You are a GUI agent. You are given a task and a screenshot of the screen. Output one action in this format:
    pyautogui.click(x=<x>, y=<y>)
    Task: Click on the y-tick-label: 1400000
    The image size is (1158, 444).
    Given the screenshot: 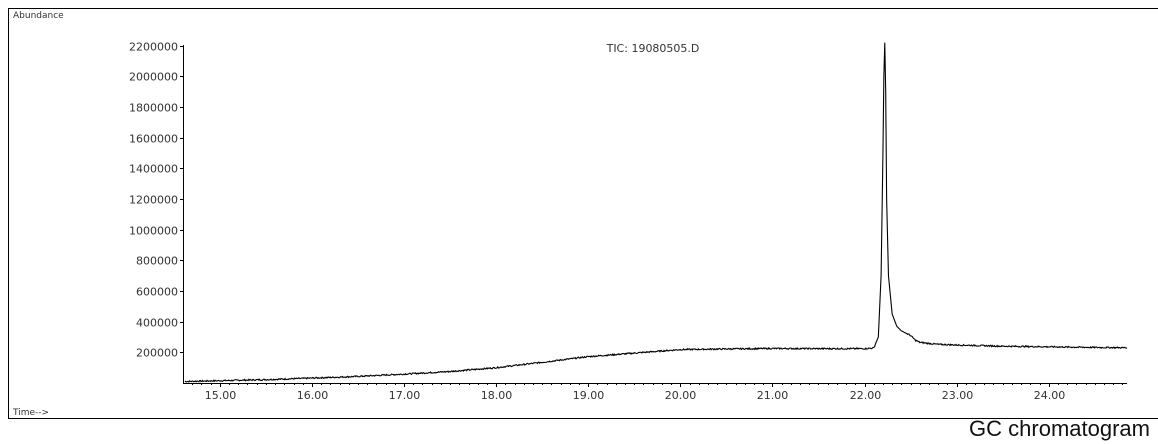 What is the action you would take?
    pyautogui.click(x=153, y=169)
    